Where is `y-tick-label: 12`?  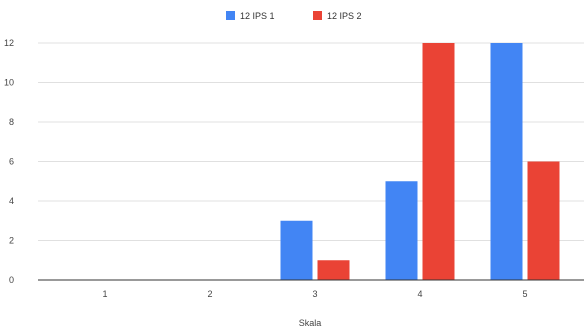 y-tick-label: 12 is located at coordinates (9, 43).